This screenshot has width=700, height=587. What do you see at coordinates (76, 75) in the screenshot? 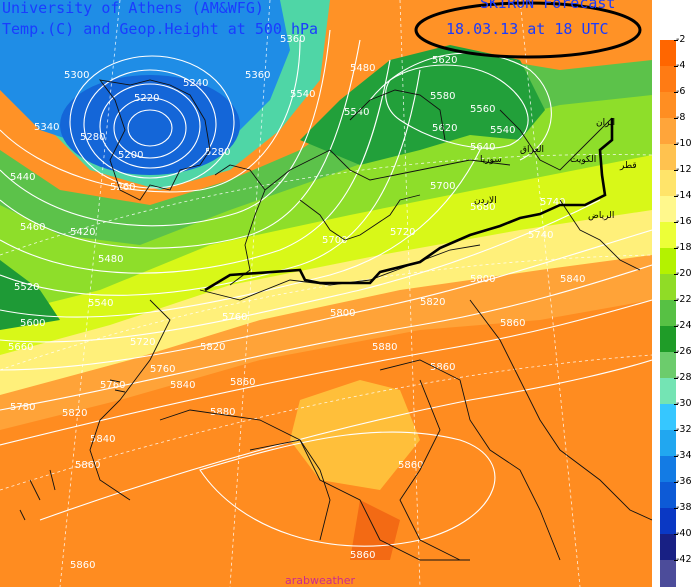
I see `svg-text: 5300` at bounding box center [76, 75].